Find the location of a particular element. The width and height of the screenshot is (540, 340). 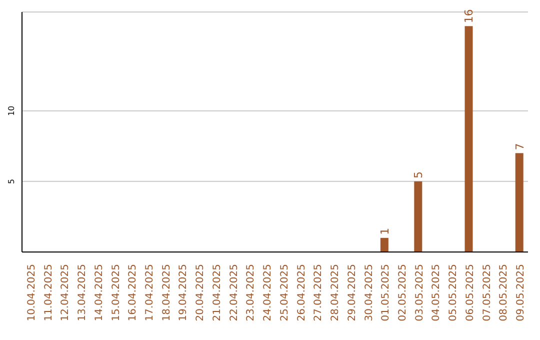

x-tick-label: 15.04.2025 is located at coordinates (116, 293).